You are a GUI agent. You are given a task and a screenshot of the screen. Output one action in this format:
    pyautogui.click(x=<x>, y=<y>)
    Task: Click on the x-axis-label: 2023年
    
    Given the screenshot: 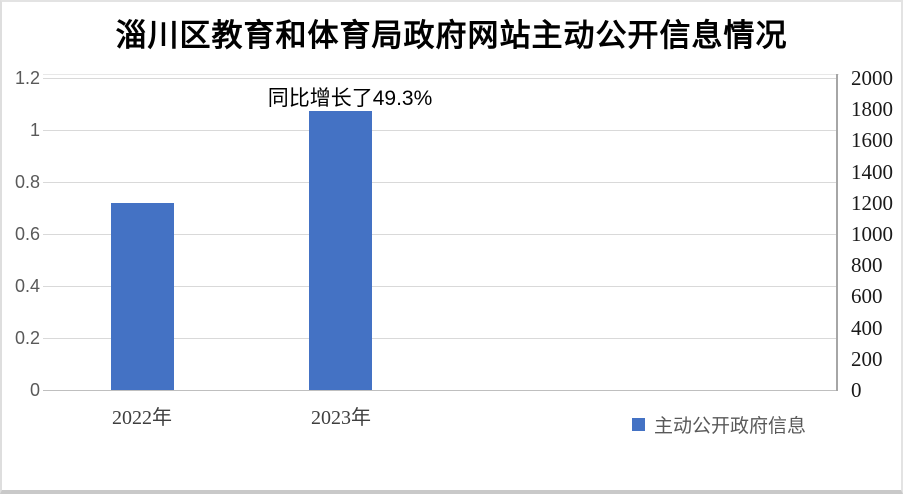 What is the action you would take?
    pyautogui.click(x=341, y=418)
    